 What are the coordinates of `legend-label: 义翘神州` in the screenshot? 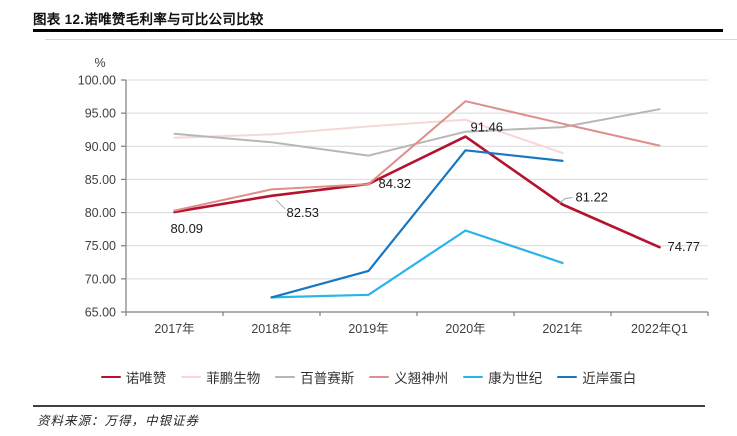 It's located at (421, 378).